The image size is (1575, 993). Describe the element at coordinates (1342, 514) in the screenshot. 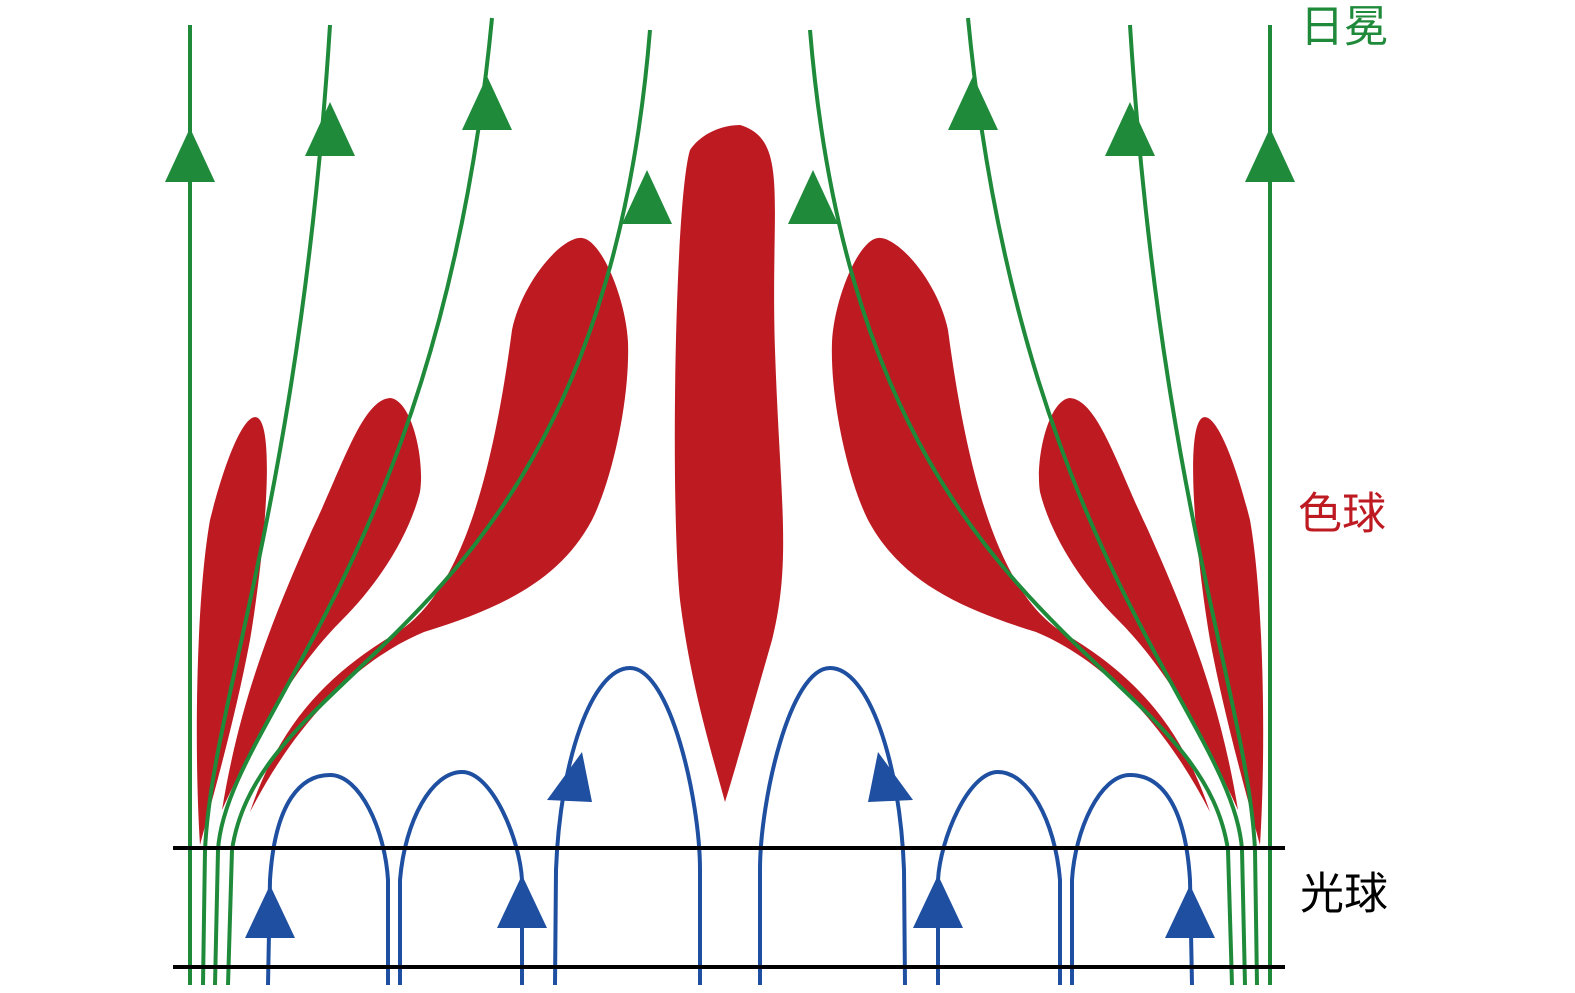

I see `chromosphere-label: 色球` at that location.